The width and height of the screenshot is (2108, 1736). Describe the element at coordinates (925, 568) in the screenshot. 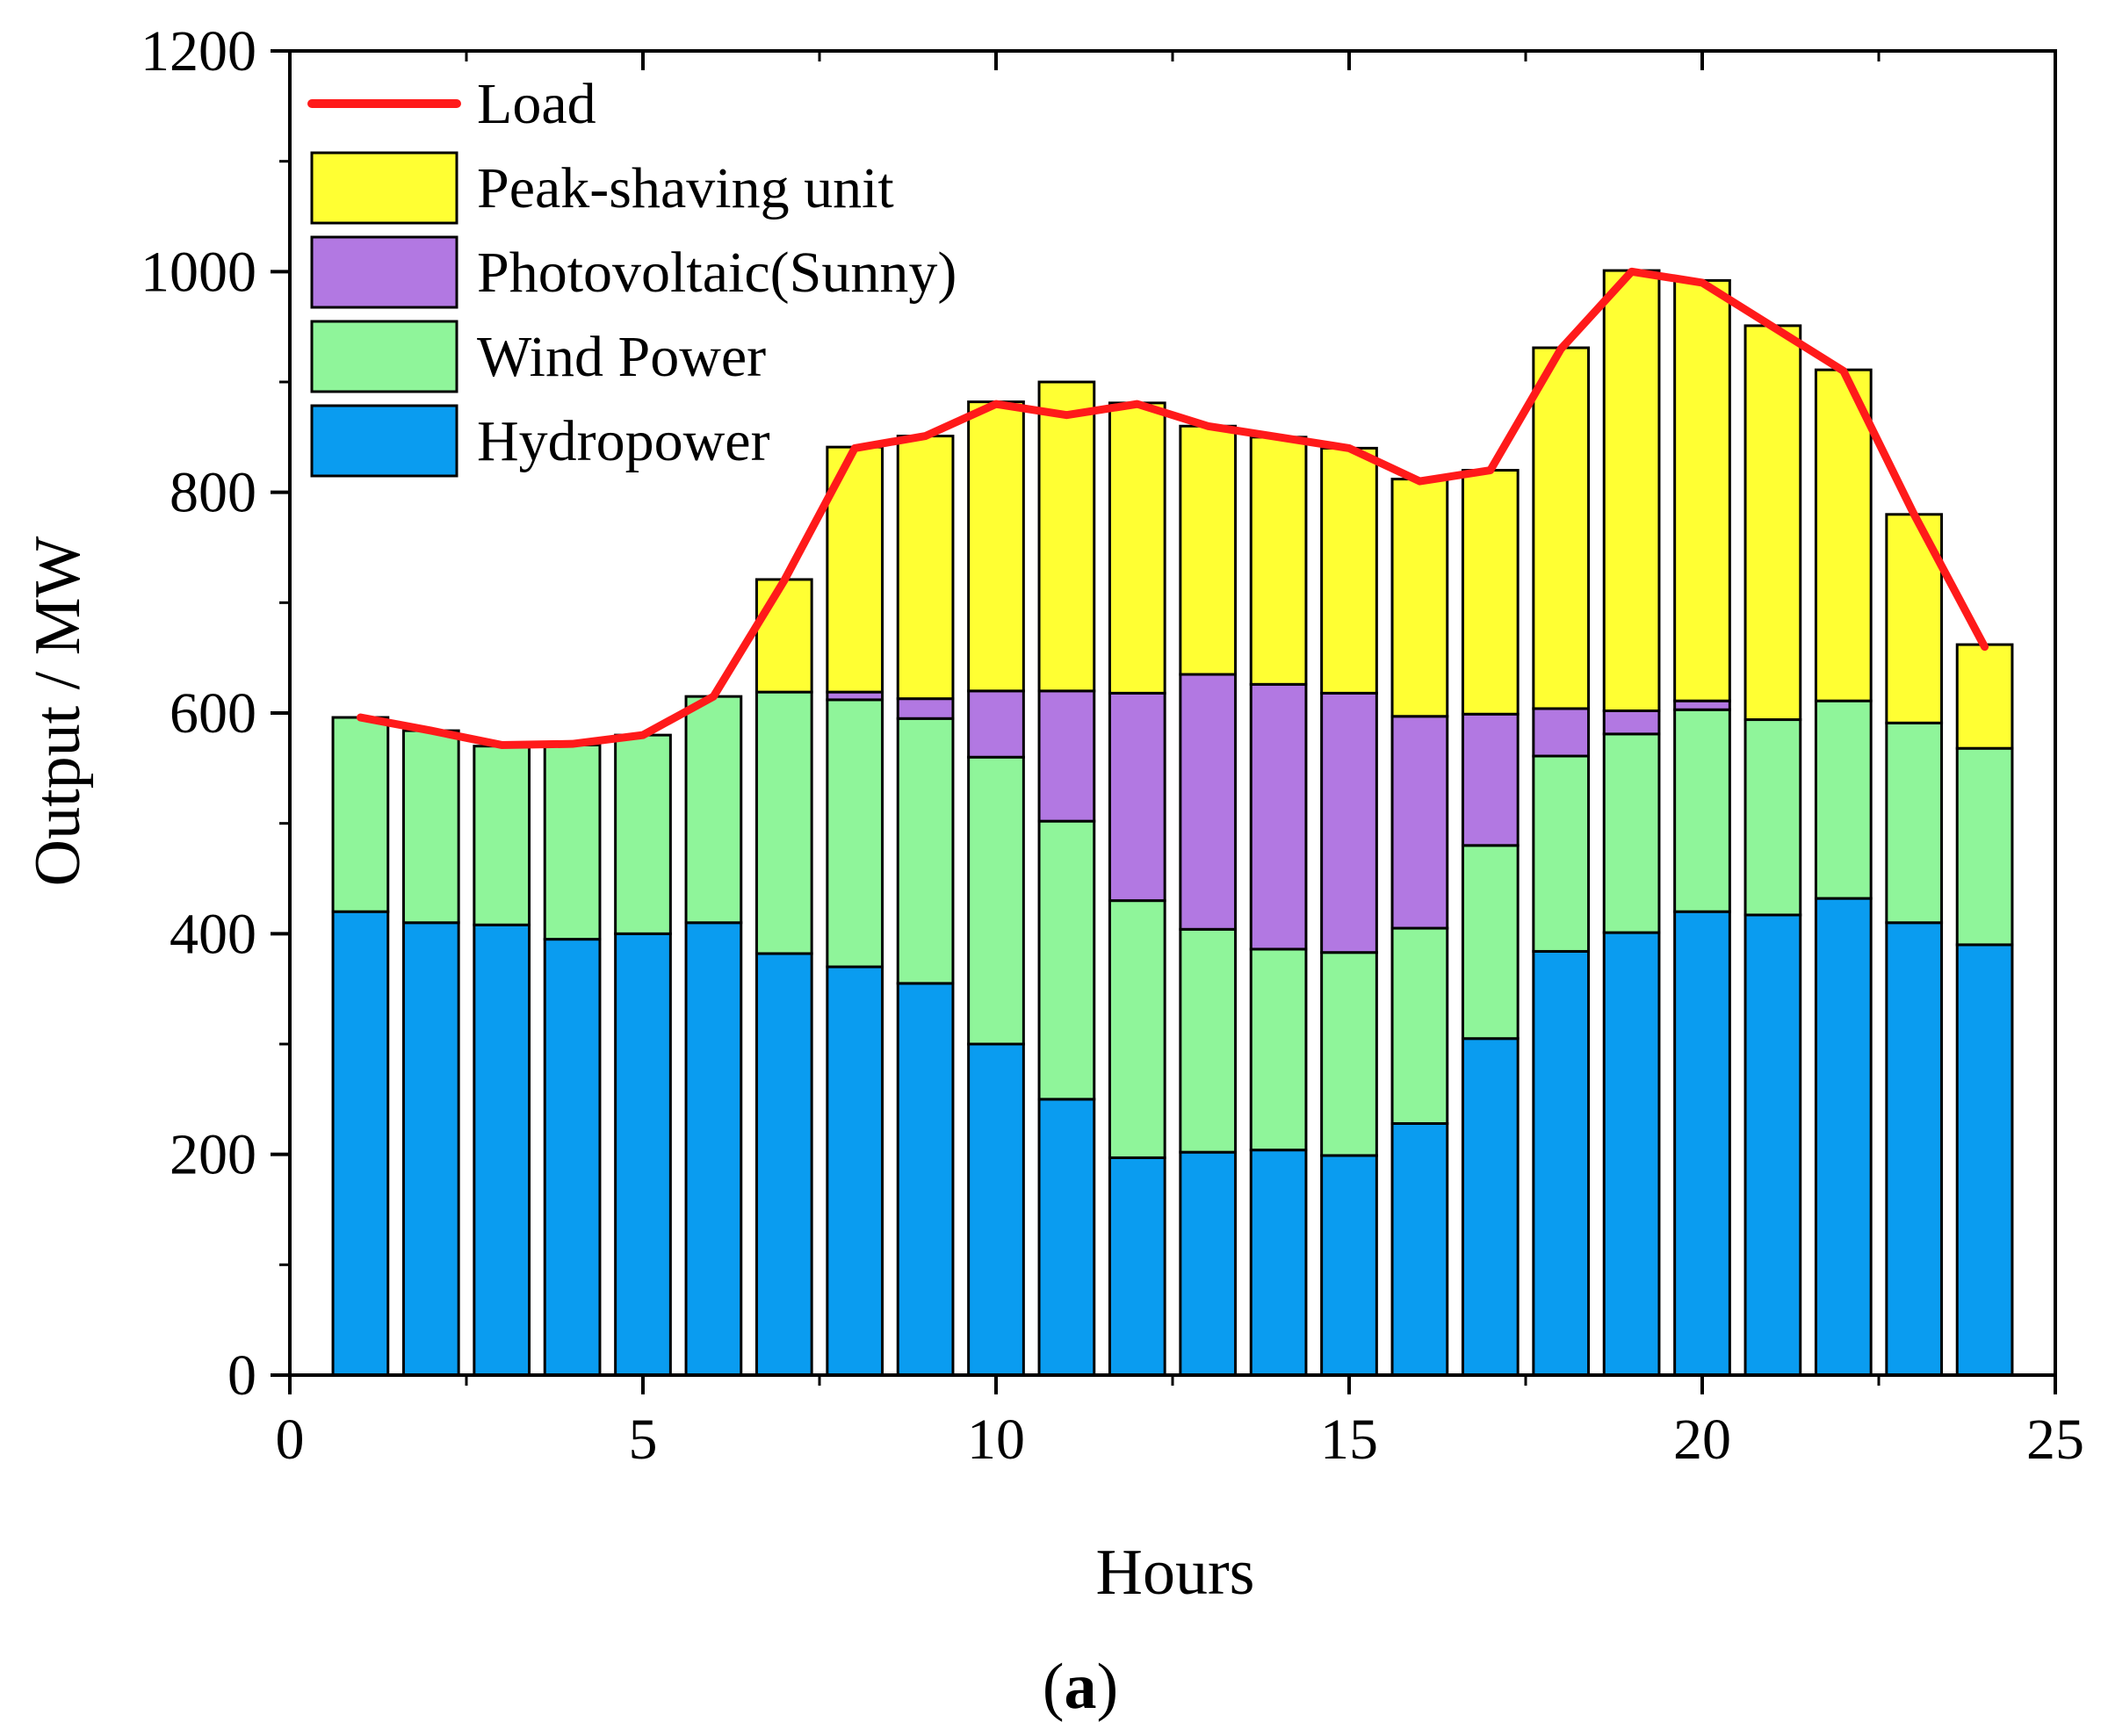

I see `bar-peak-shaving-unit-h9` at that location.